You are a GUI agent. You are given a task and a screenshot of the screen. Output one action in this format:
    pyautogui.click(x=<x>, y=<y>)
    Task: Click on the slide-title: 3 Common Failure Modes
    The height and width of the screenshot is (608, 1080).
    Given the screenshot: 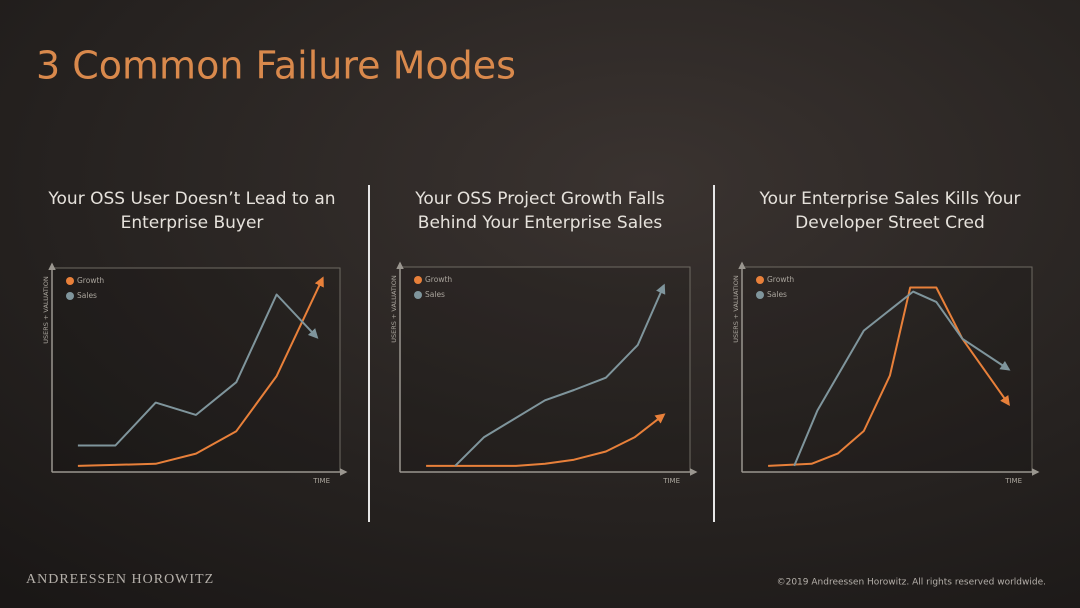 What is the action you would take?
    pyautogui.click(x=276, y=66)
    